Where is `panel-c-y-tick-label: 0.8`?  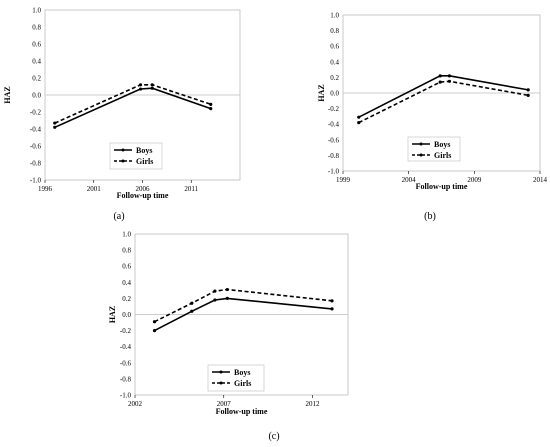 panel-c-y-tick-label: 0.8 is located at coordinates (126, 251).